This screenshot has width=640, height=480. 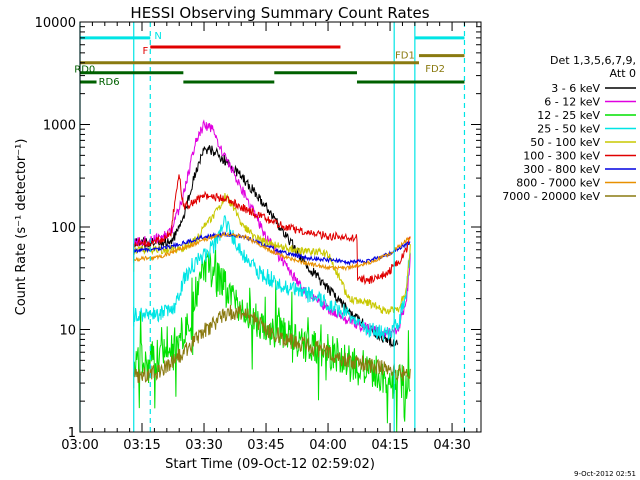 What do you see at coordinates (572, 102) in the screenshot?
I see `legend-label-6-12-kev: 6 - 12 keV` at bounding box center [572, 102].